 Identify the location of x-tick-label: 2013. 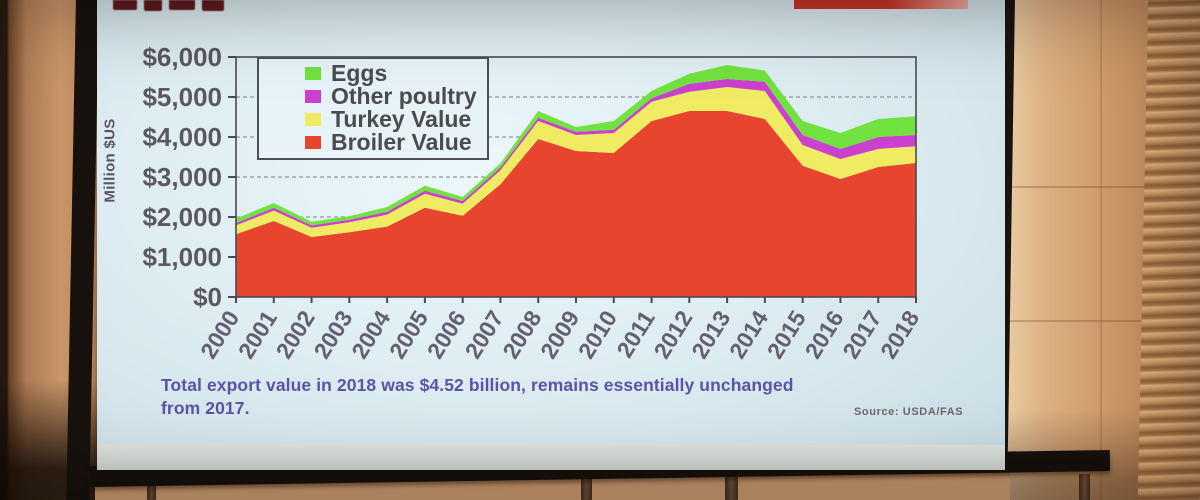
(710, 334).